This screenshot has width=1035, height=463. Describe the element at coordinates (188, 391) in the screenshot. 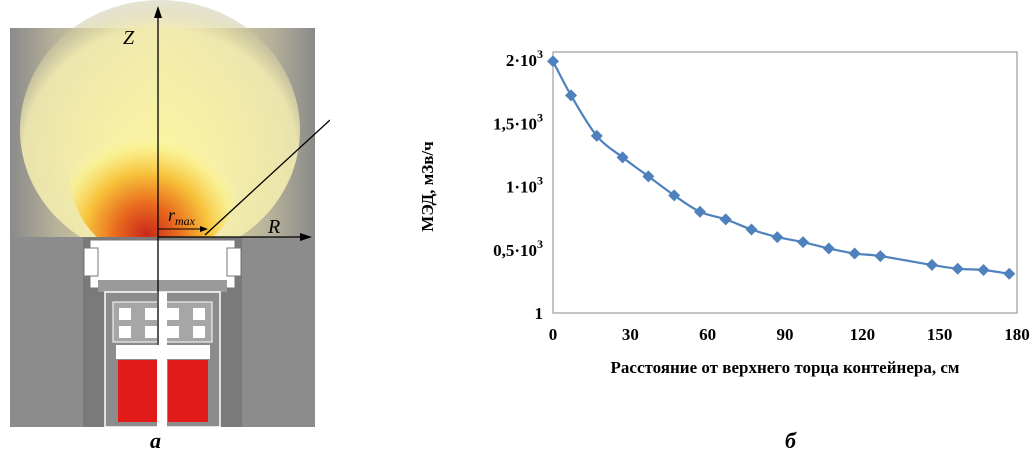

I see `fuel-assembly-right` at that location.